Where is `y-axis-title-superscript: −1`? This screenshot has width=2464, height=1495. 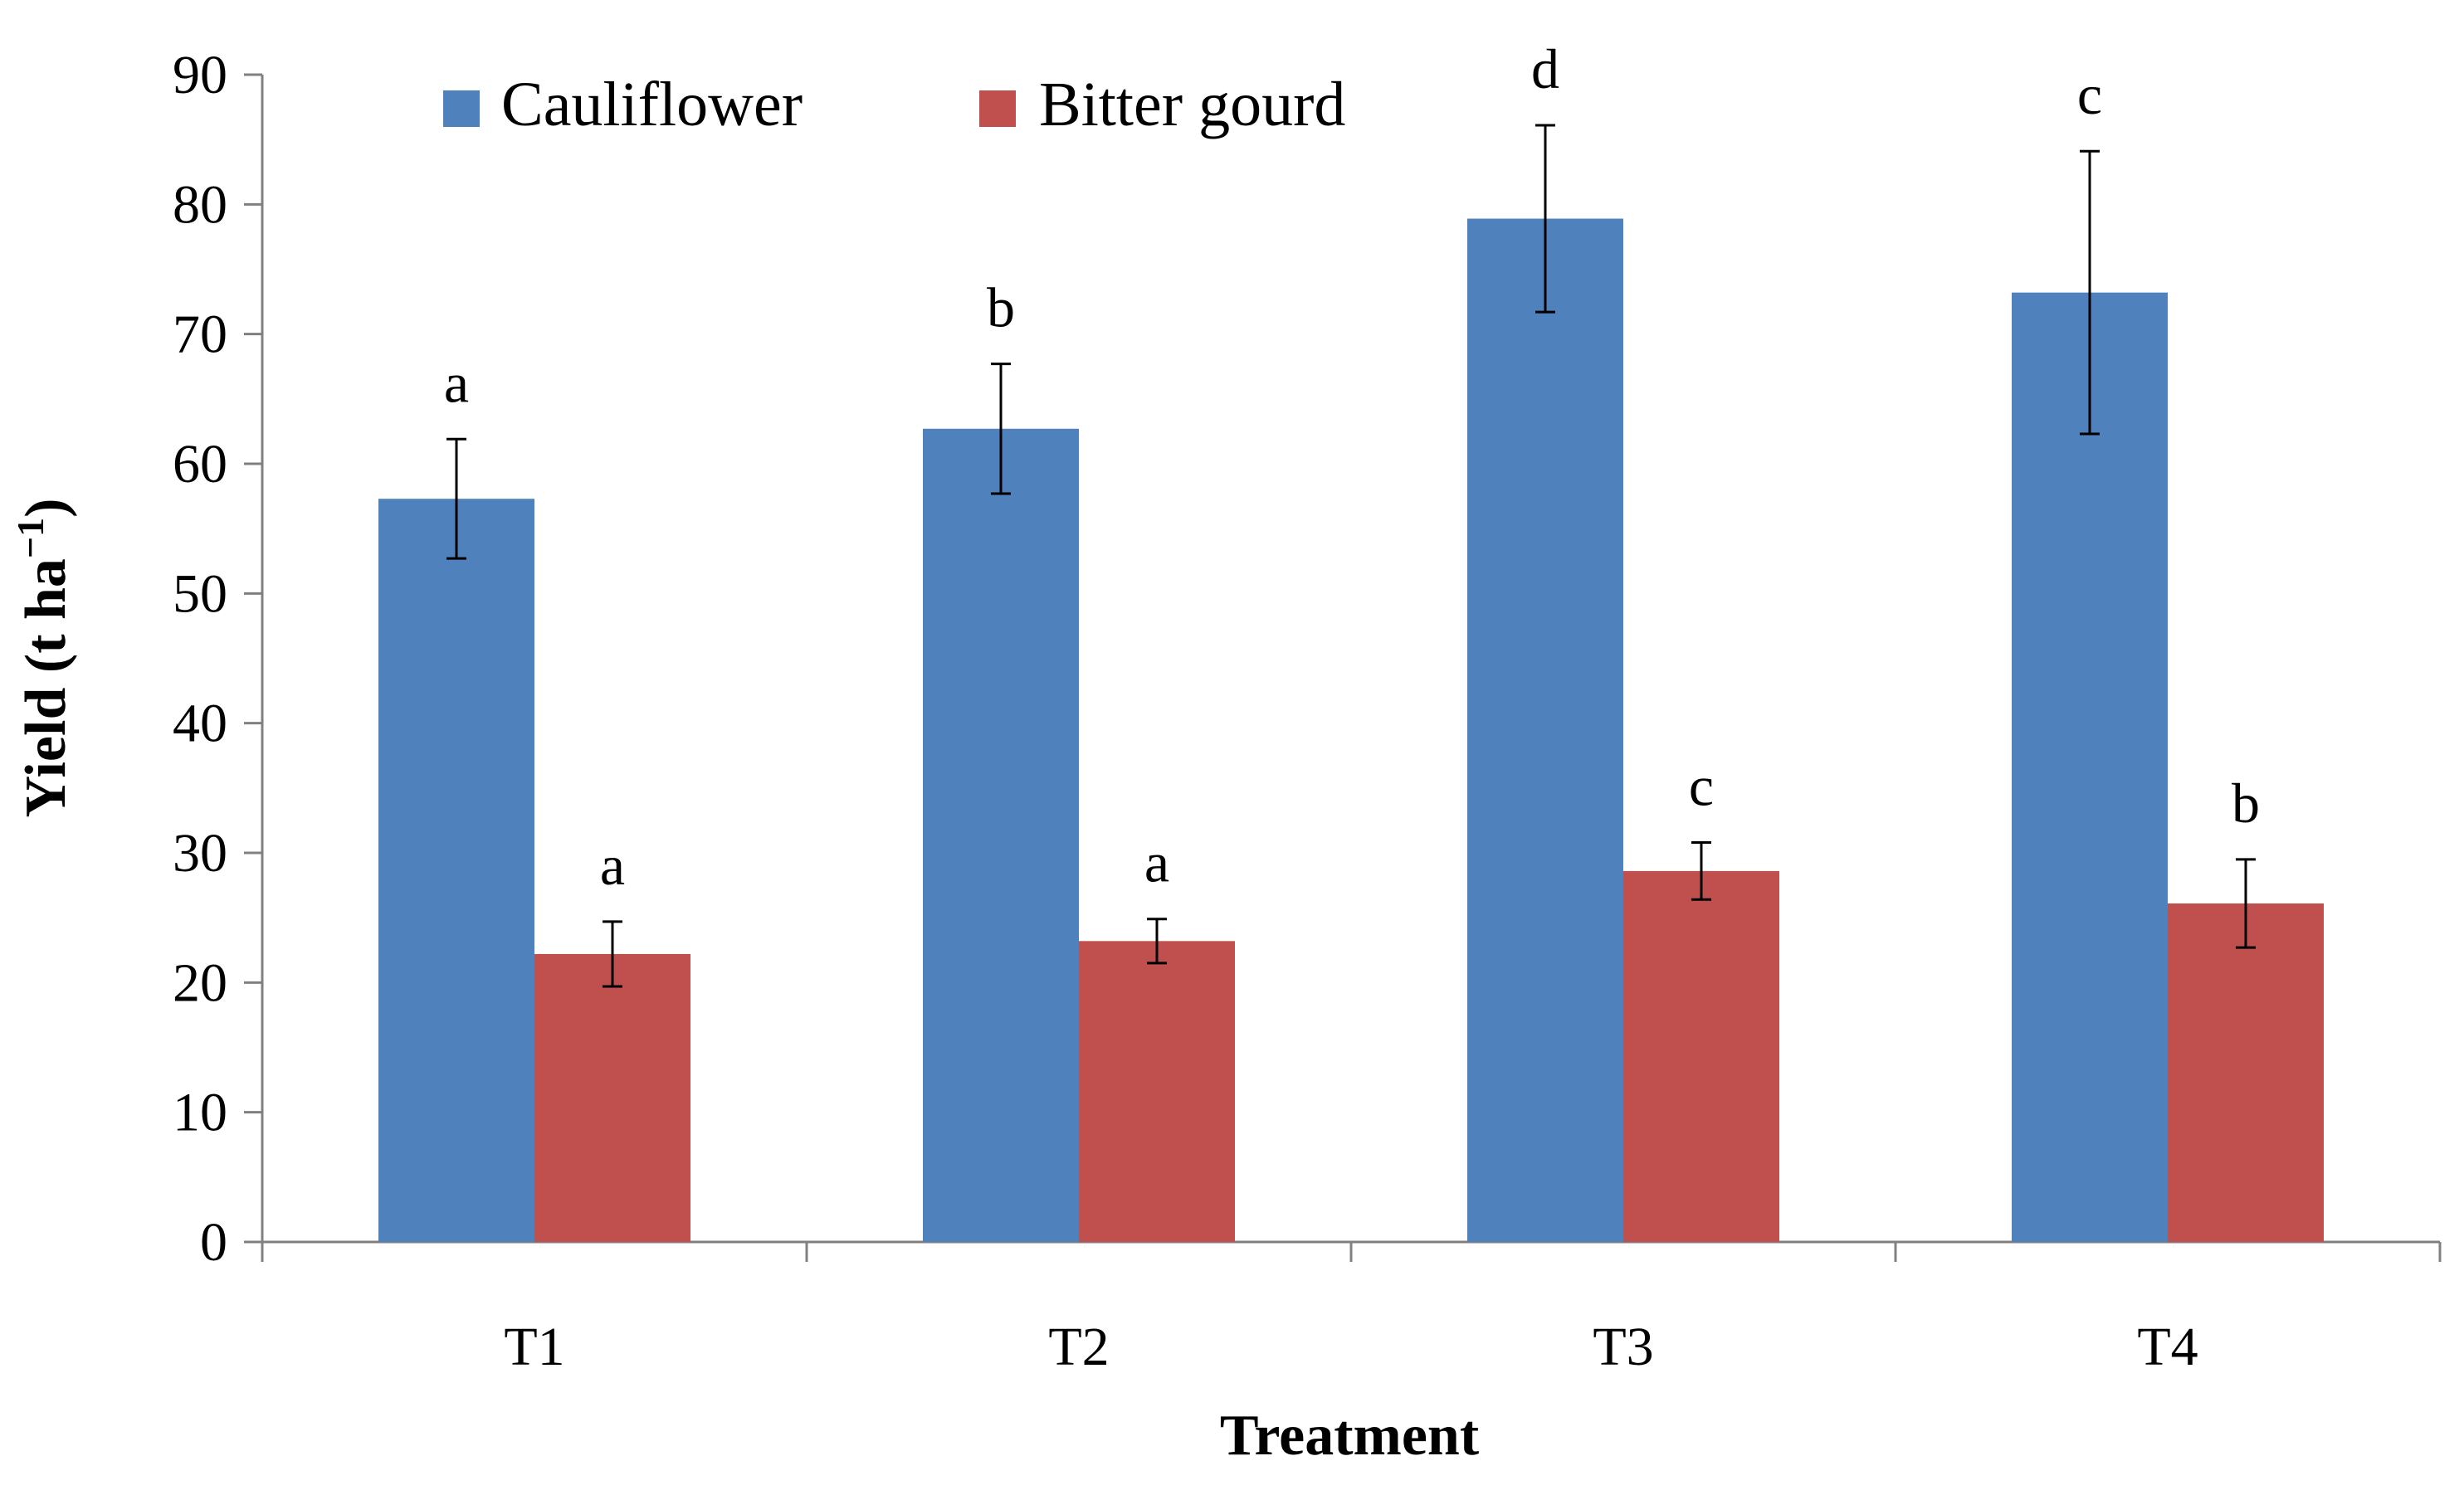 y-axis-title-superscript: −1 is located at coordinates (30, 538).